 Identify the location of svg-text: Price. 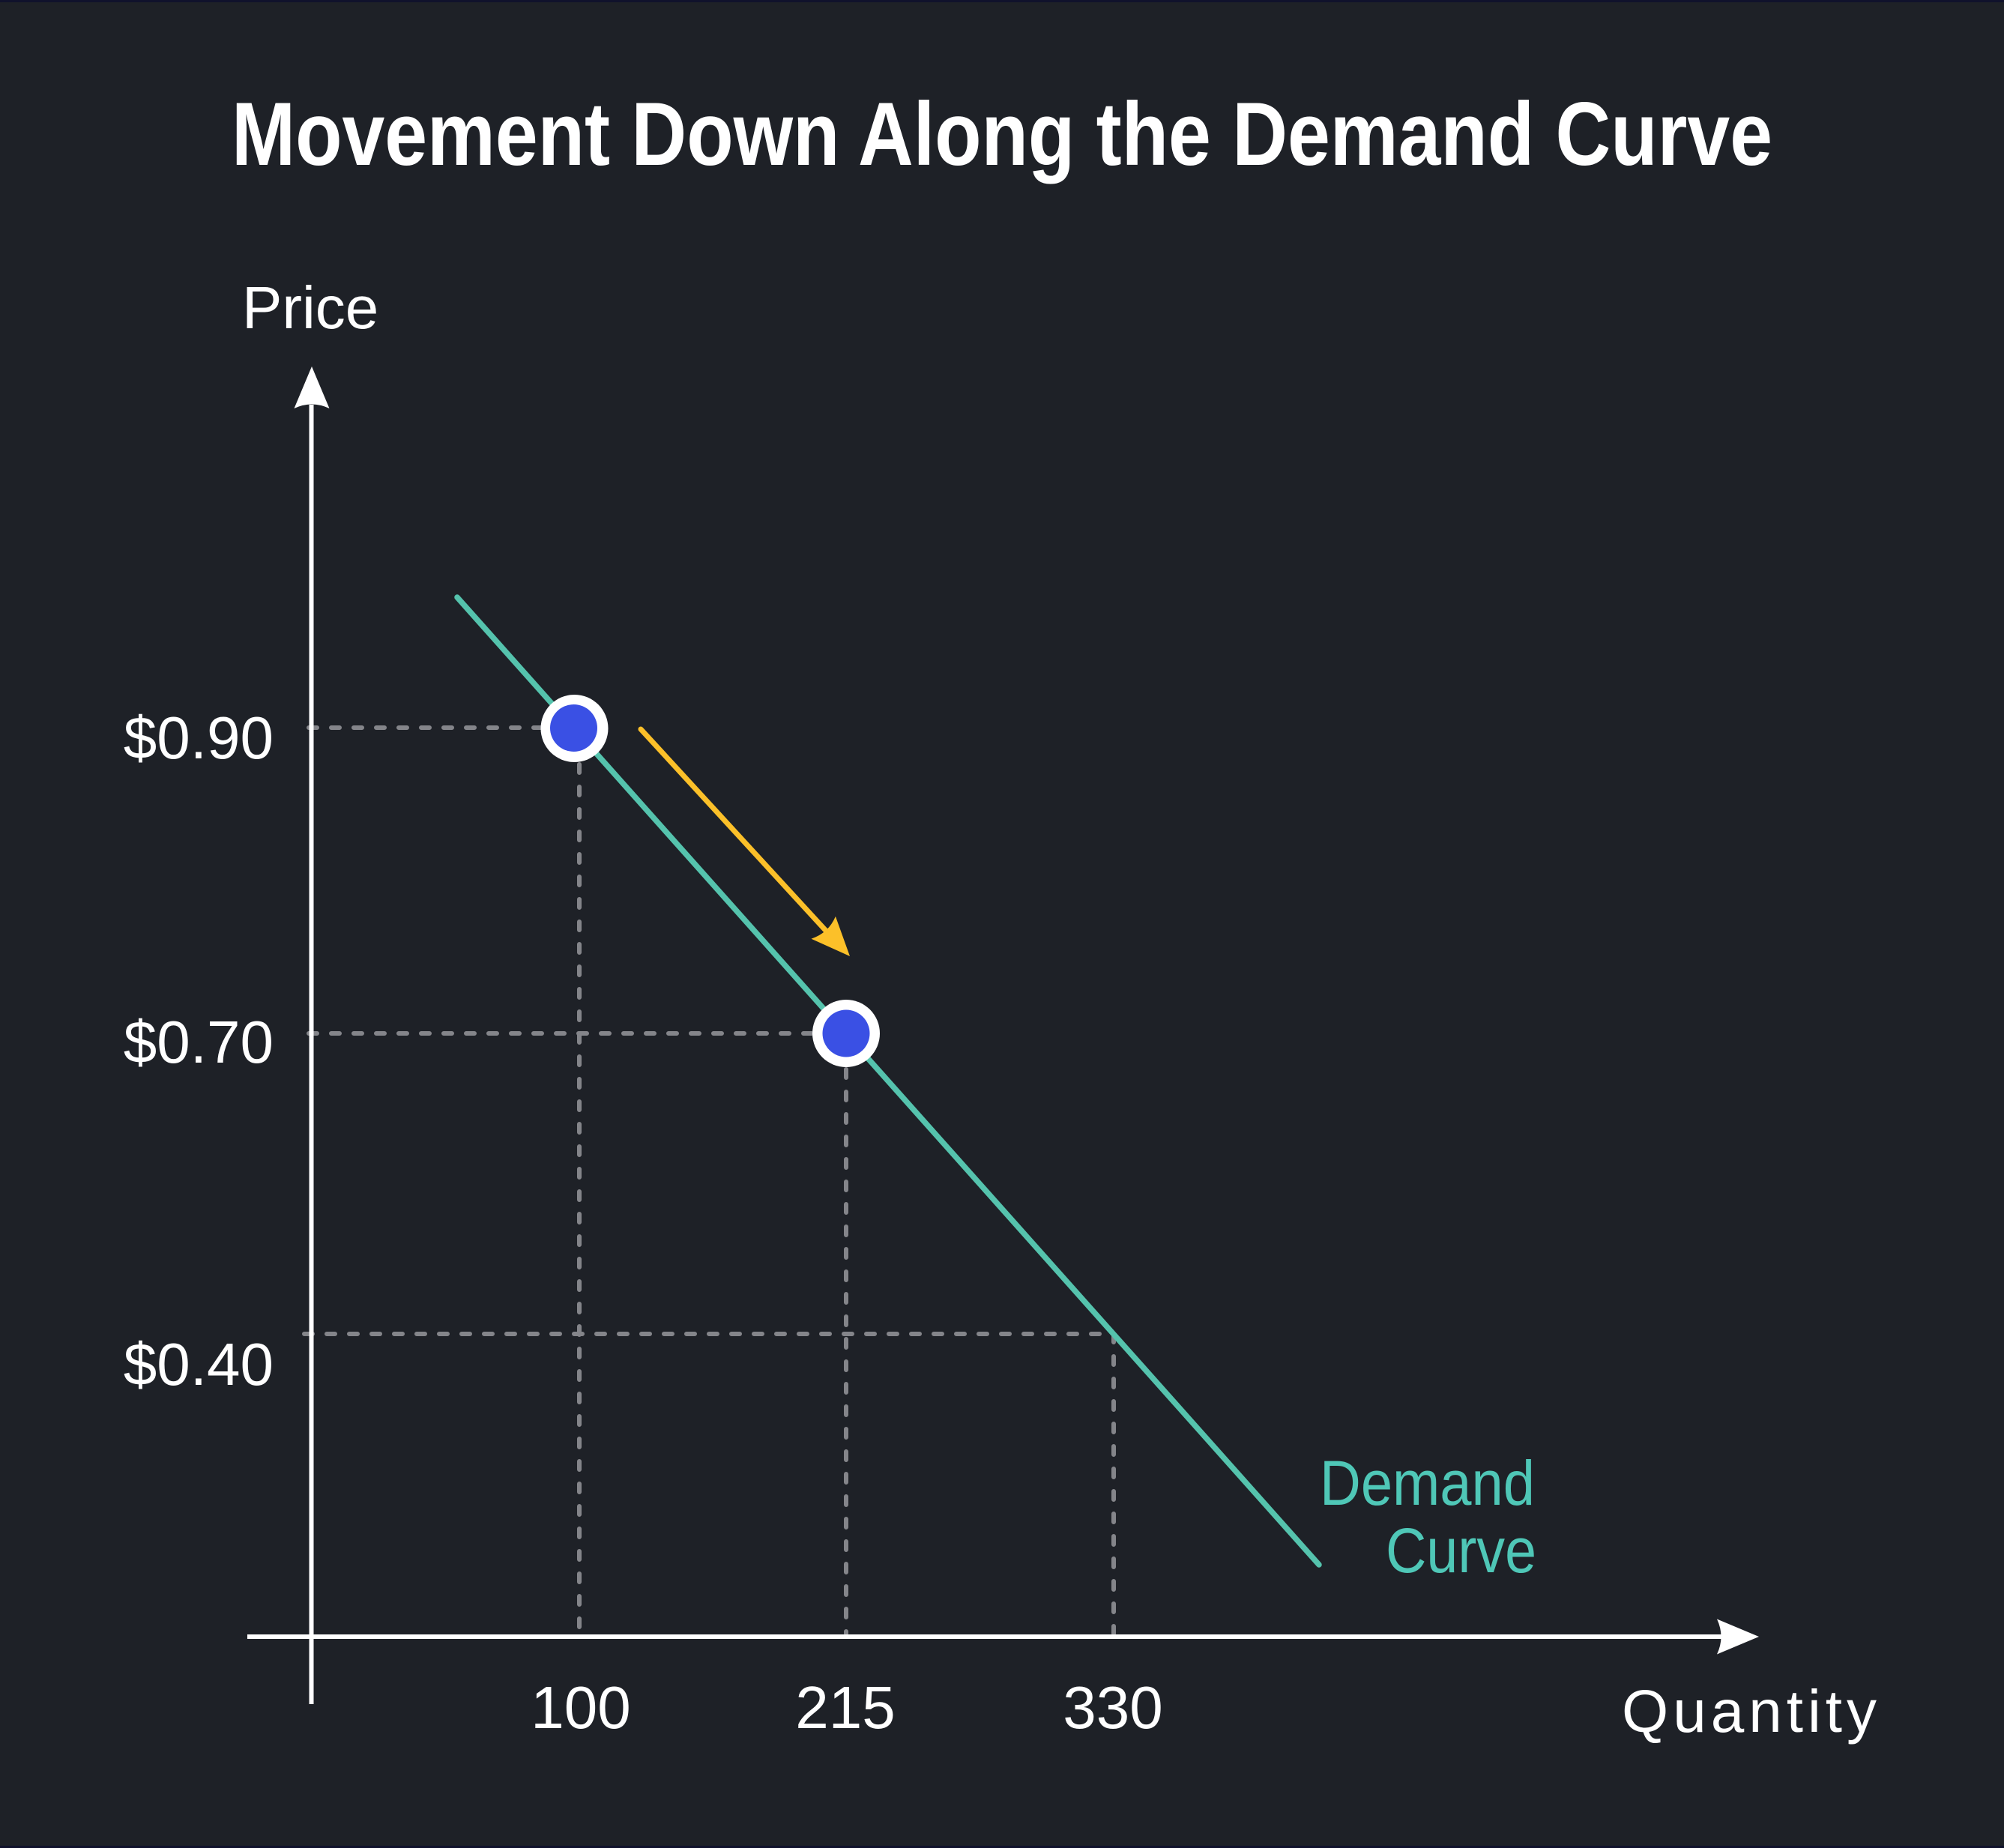
(310, 307).